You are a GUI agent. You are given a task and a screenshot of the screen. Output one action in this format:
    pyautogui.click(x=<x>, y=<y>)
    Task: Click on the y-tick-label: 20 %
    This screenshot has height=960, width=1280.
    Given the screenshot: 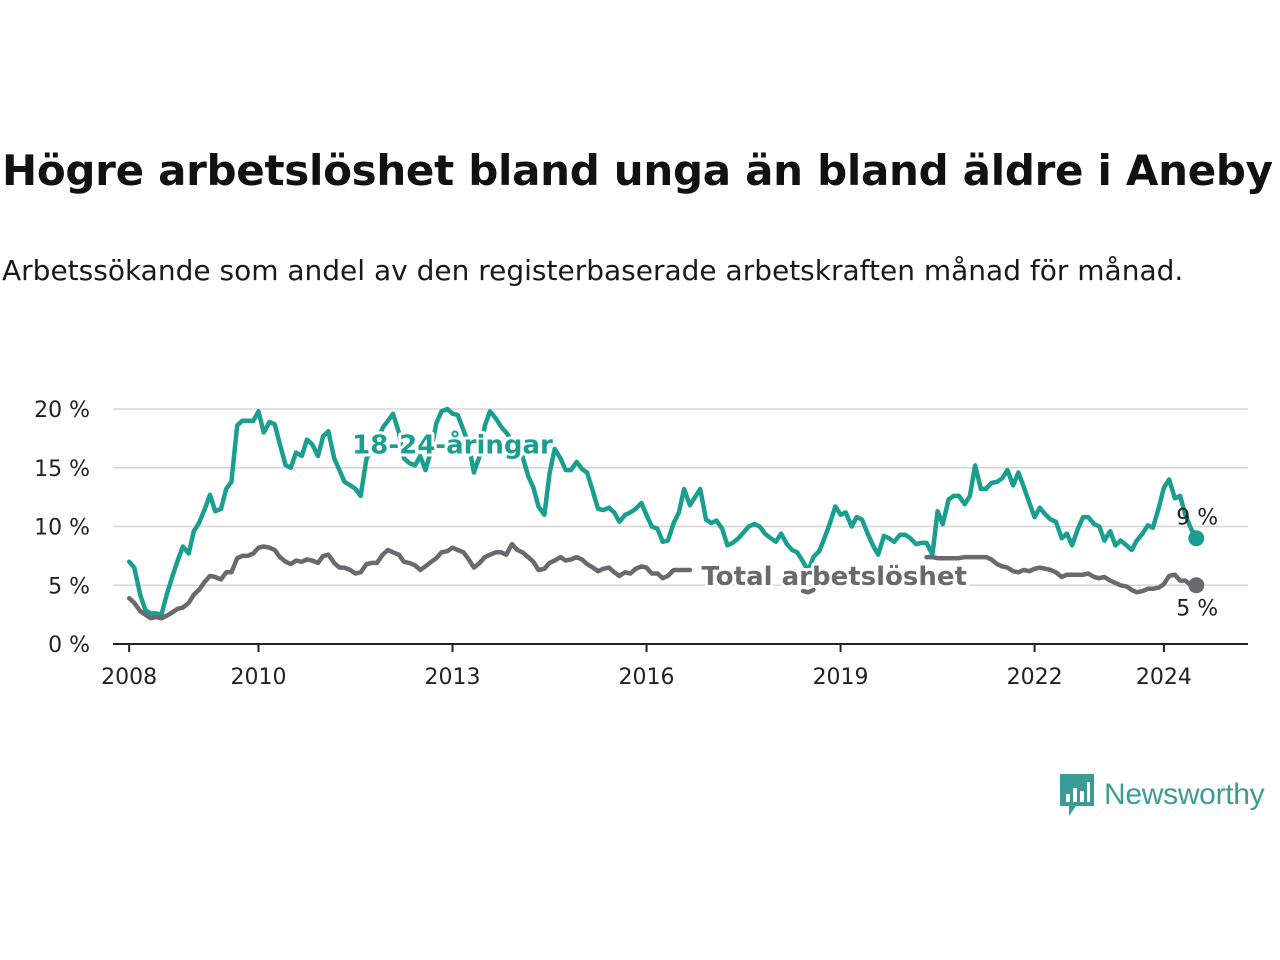 What is the action you would take?
    pyautogui.click(x=62, y=410)
    